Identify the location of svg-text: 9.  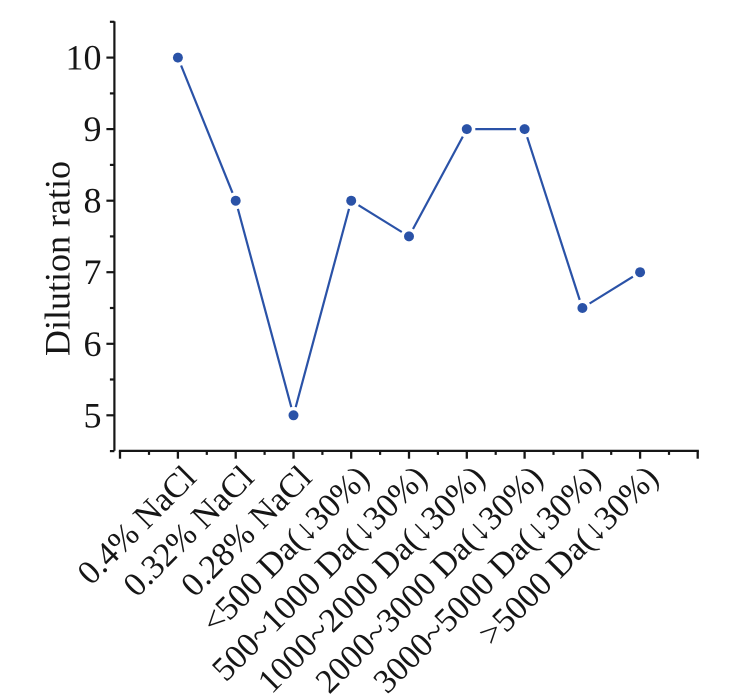
(93, 129).